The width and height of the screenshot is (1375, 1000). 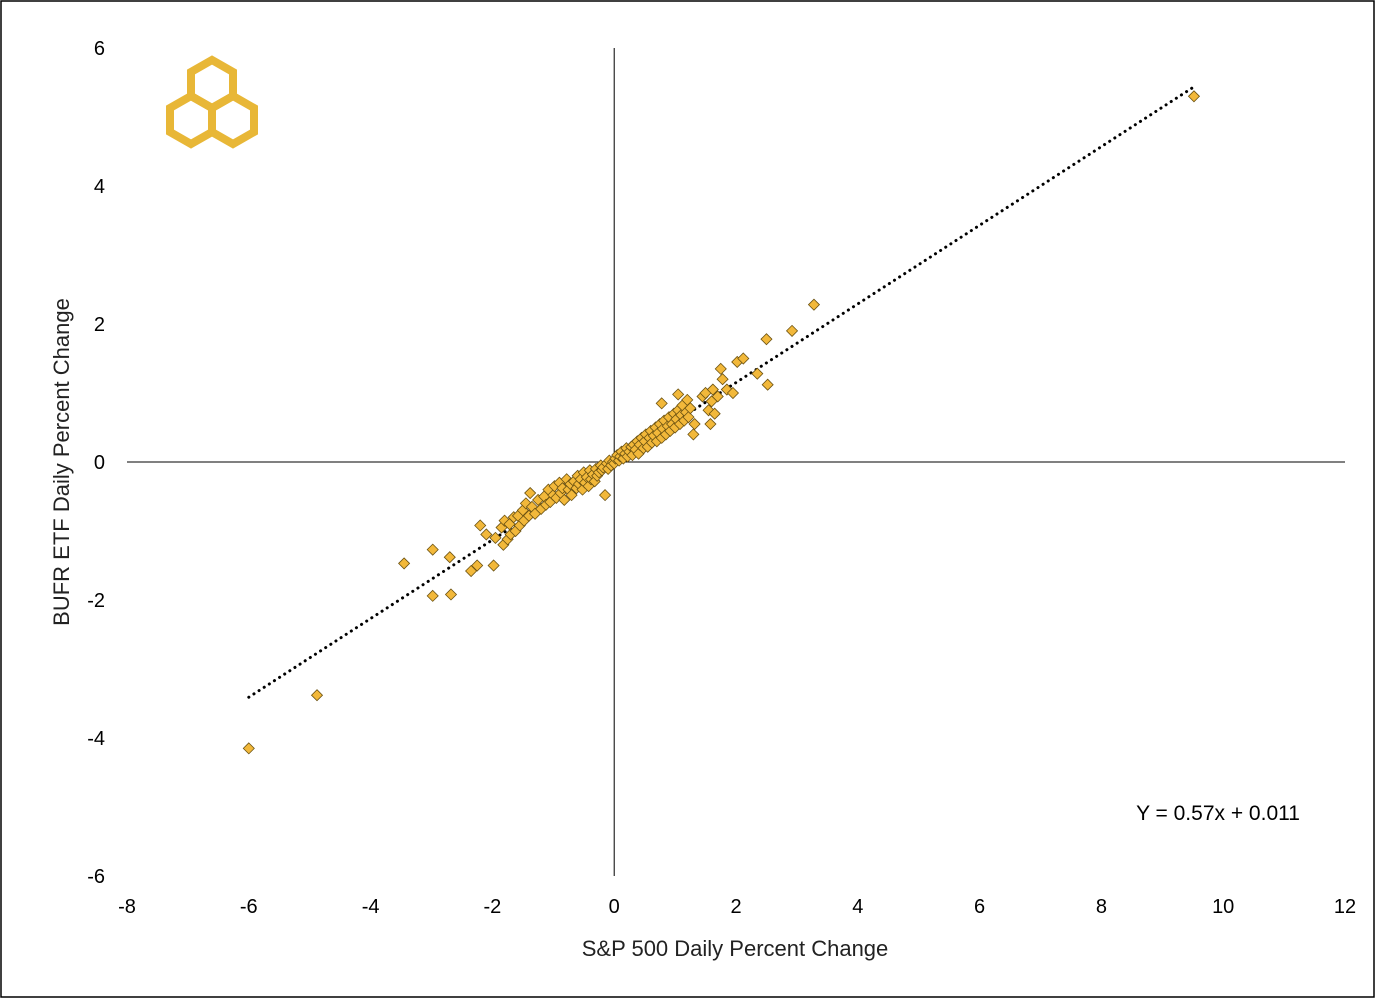 What do you see at coordinates (1101, 907) in the screenshot?
I see `x-tick-label: 8` at bounding box center [1101, 907].